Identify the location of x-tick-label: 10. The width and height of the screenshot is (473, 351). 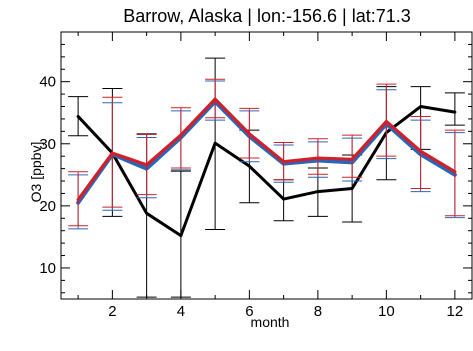
(386, 311).